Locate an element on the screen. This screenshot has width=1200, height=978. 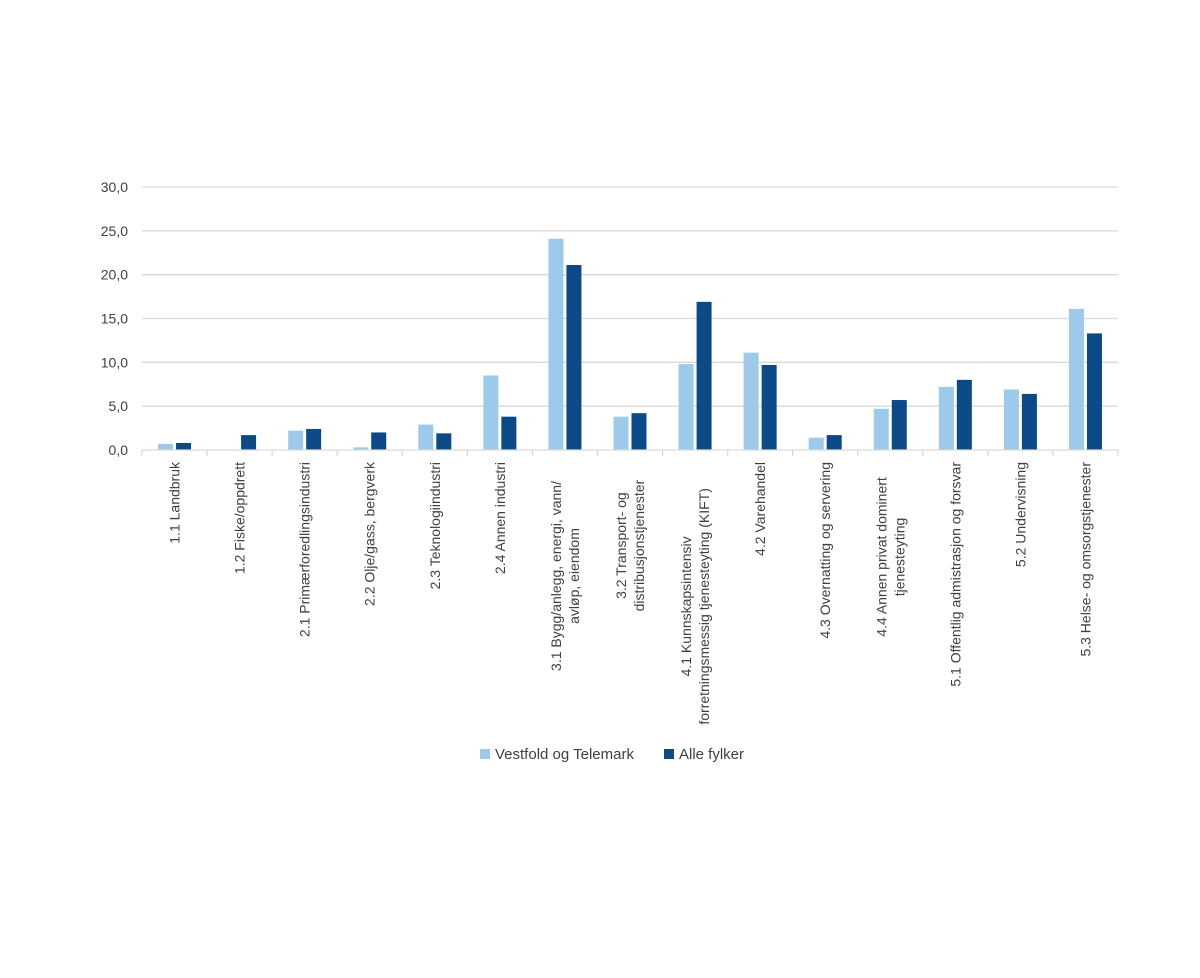
x-category-label: 4.4 Annen privat dominert tjenesteyting is located at coordinates (890, 557).